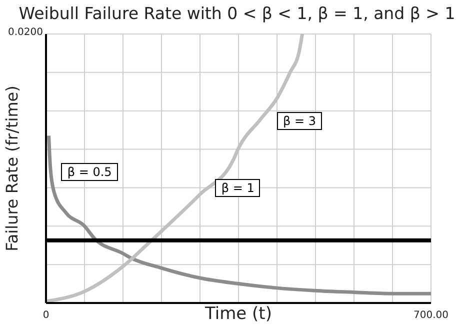  What do you see at coordinates (46, 316) in the screenshot?
I see `x-tick-label: 0` at bounding box center [46, 316].